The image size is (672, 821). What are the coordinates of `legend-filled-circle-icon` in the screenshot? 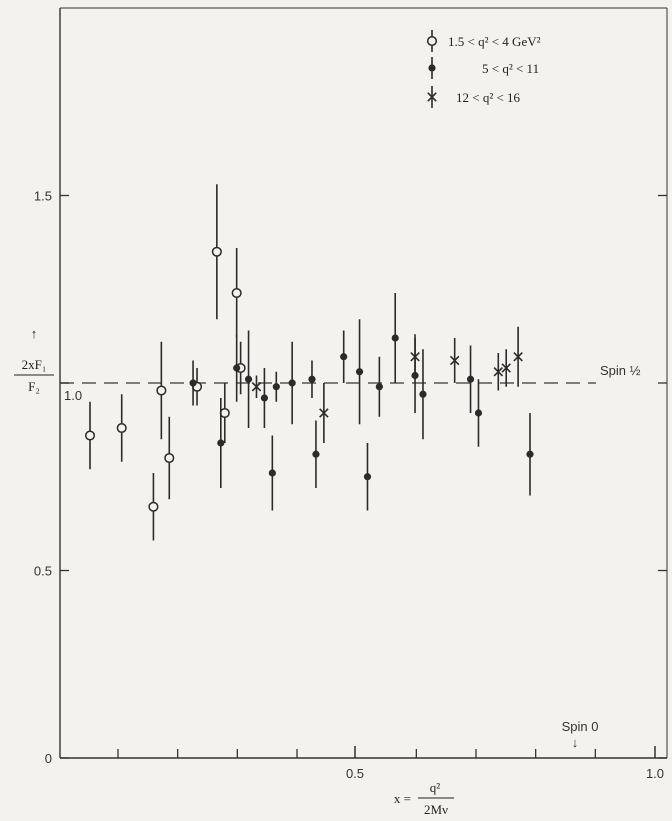 It's located at (432, 68).